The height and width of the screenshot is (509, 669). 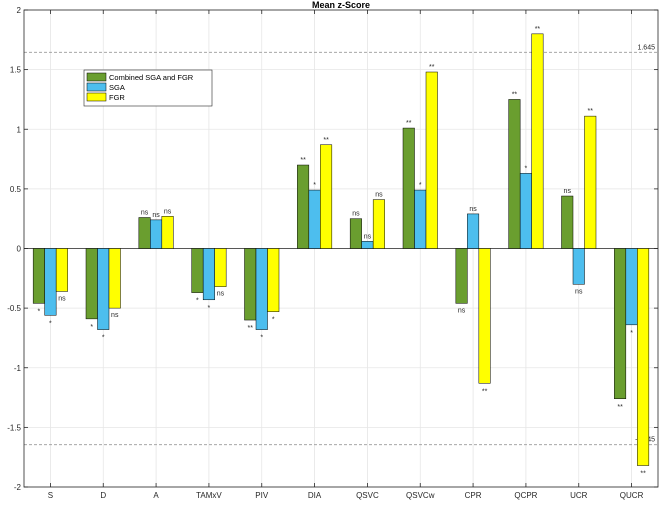 What do you see at coordinates (117, 97) in the screenshot?
I see `legend-label: FGR` at bounding box center [117, 97].